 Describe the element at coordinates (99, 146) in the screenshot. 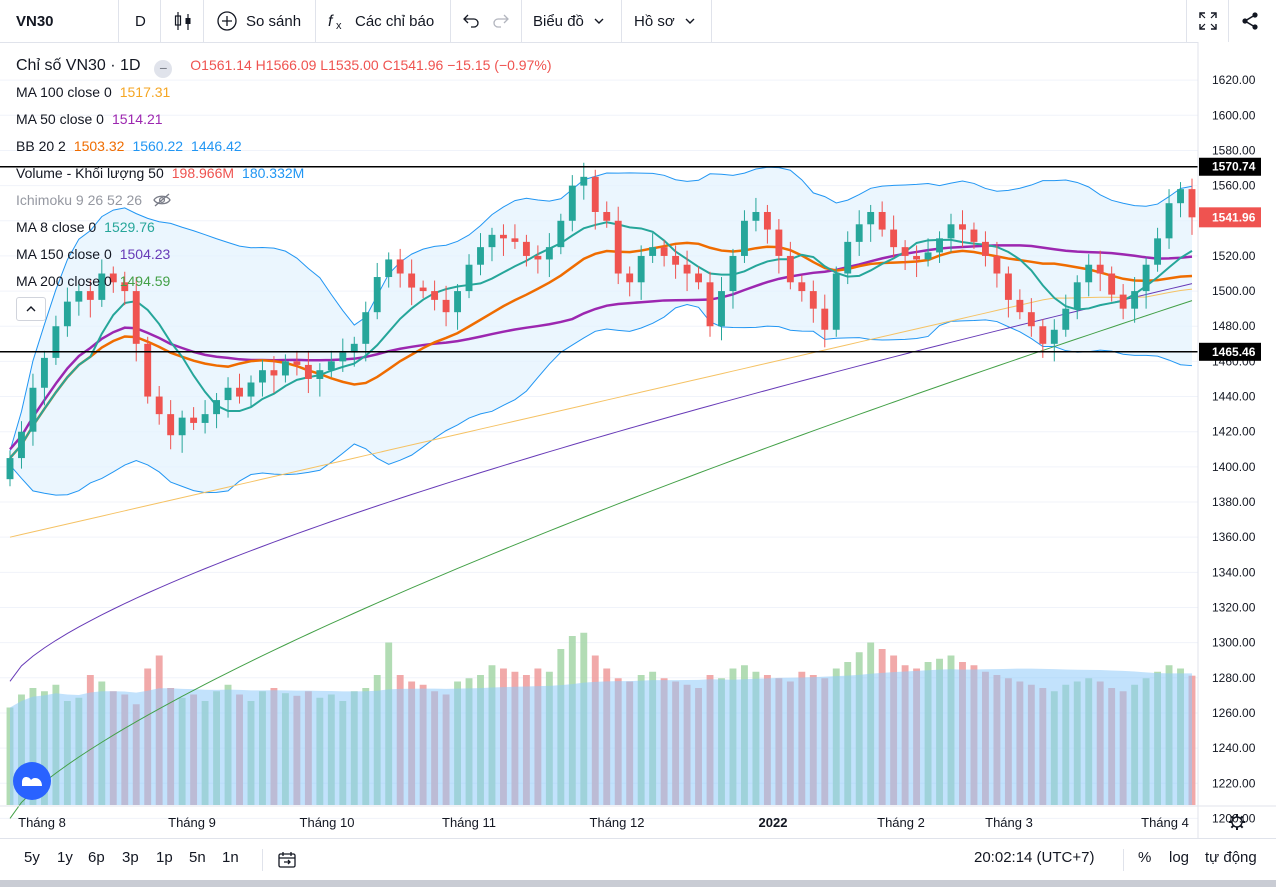

I see `indicator-value: 1503.32` at that location.